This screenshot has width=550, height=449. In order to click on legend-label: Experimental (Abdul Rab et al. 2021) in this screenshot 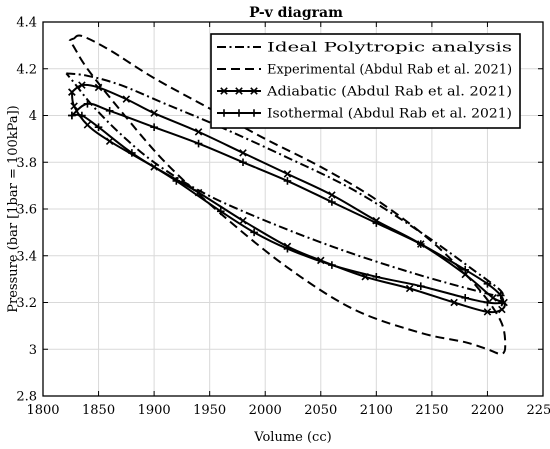, I will do `click(389, 70)`.